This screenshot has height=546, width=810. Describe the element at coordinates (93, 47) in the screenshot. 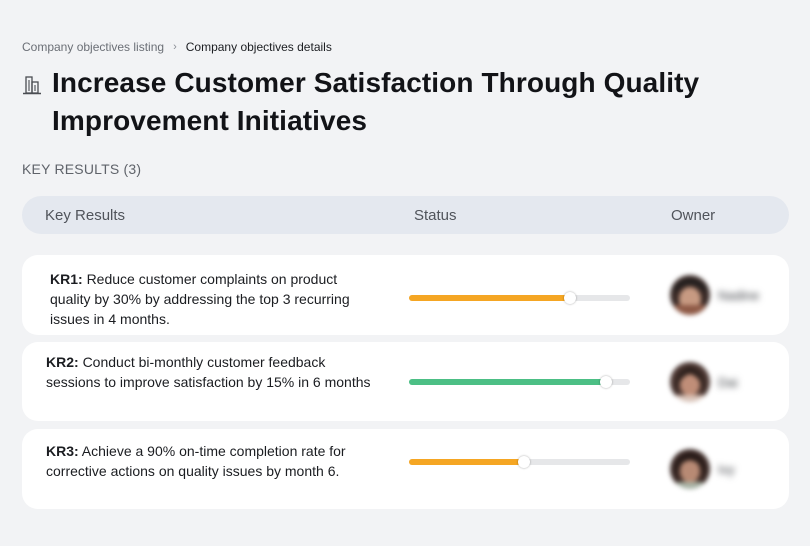

I see `breadcrumb-link-listing: Company objectives listing` at that location.